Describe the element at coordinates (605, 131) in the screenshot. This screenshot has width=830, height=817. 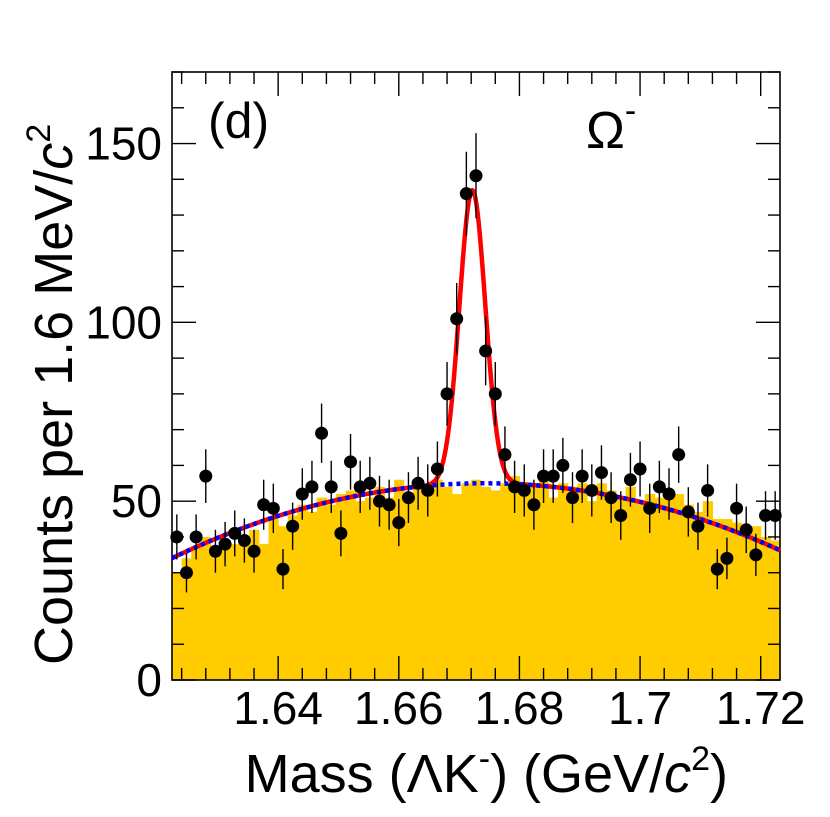
I see `particle-symbol: Ω` at that location.